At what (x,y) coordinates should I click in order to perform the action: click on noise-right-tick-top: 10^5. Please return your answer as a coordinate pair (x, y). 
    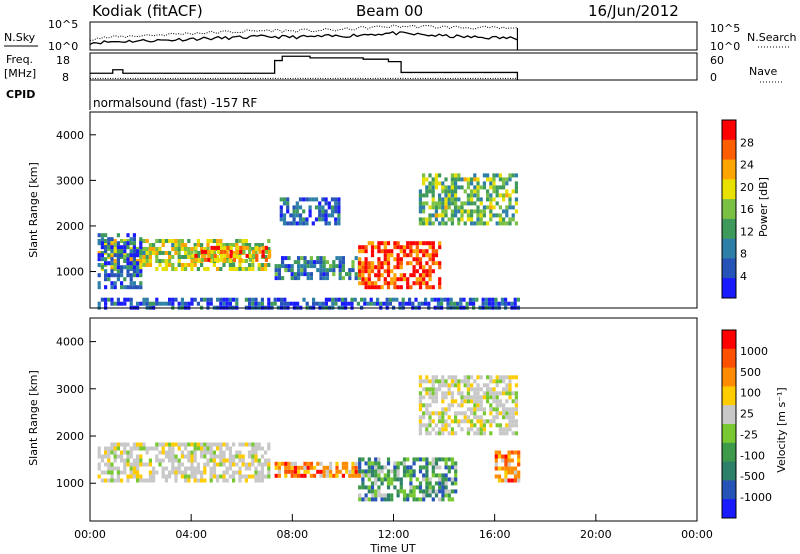
    Looking at the image, I should click on (725, 28).